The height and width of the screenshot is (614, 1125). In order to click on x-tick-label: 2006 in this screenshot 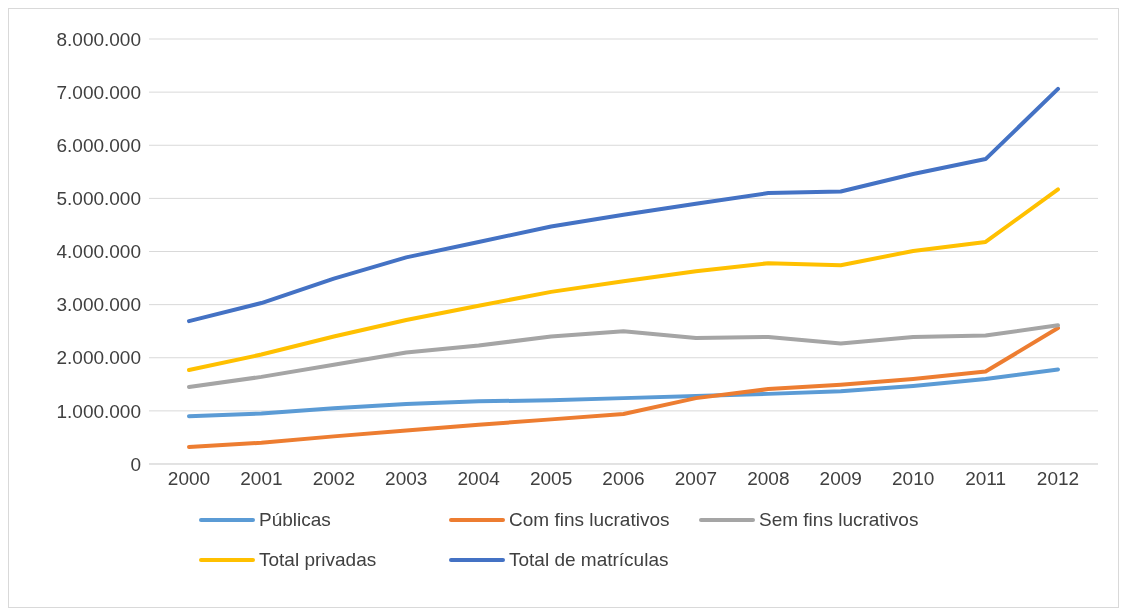, I will do `click(623, 479)`.